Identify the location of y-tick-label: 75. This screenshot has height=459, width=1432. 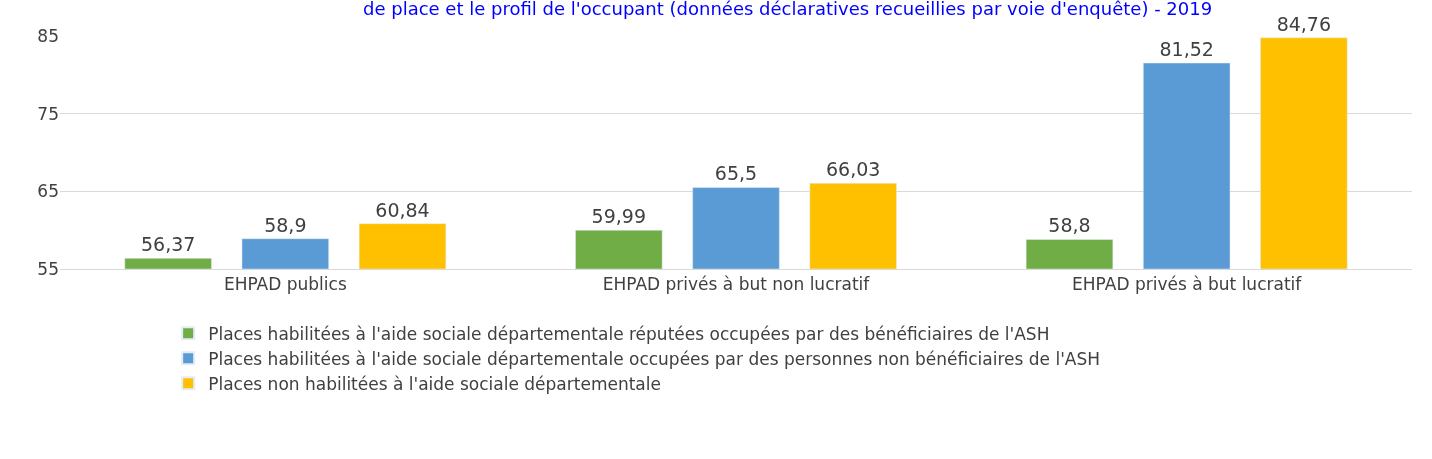
(48, 113).